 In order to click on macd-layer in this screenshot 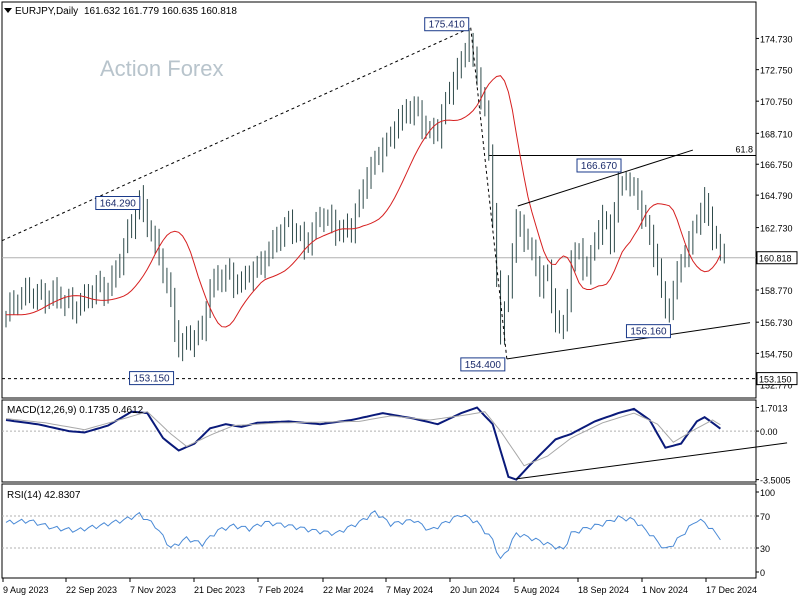, I will do `click(395, 443)`.